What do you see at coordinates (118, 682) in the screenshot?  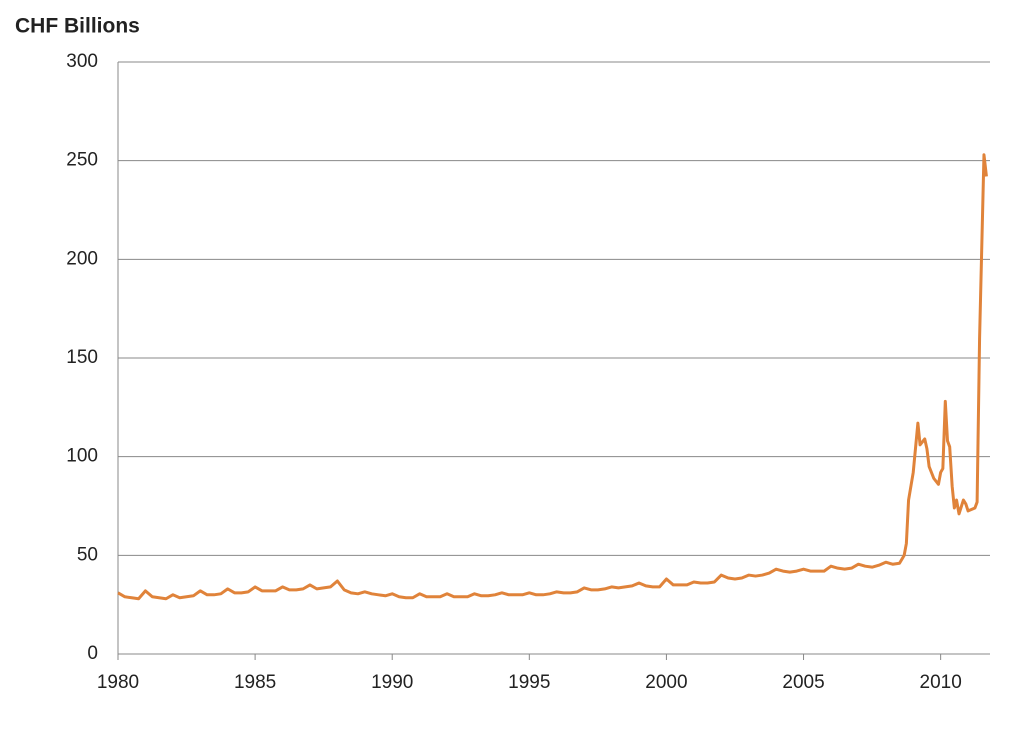 I see `x-tick-label: 1980` at bounding box center [118, 682].